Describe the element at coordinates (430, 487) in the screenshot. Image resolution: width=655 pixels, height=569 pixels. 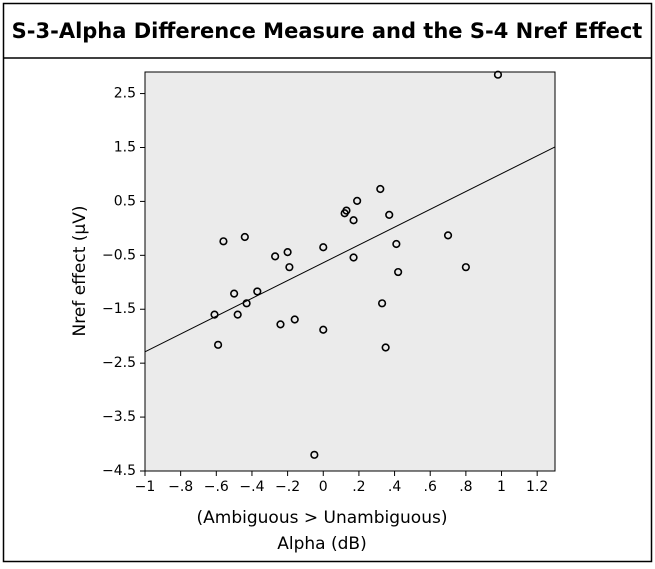
I see `x-tick-label: .6` at that location.